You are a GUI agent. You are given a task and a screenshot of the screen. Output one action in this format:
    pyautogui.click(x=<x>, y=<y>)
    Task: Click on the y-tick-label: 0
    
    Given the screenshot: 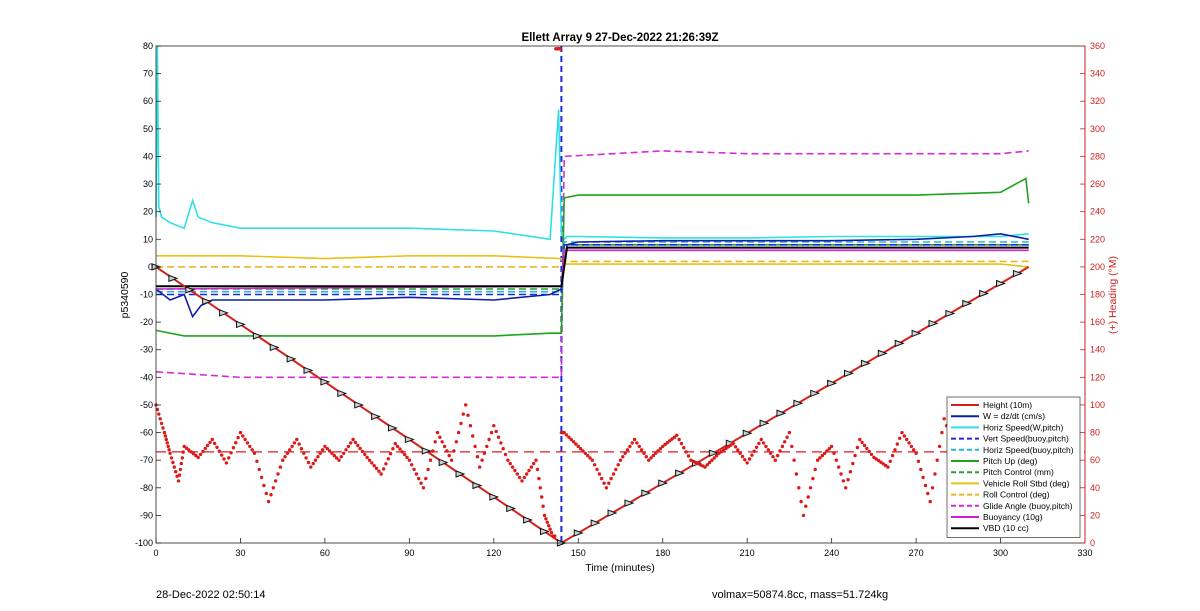 What is the action you would take?
    pyautogui.click(x=150, y=267)
    